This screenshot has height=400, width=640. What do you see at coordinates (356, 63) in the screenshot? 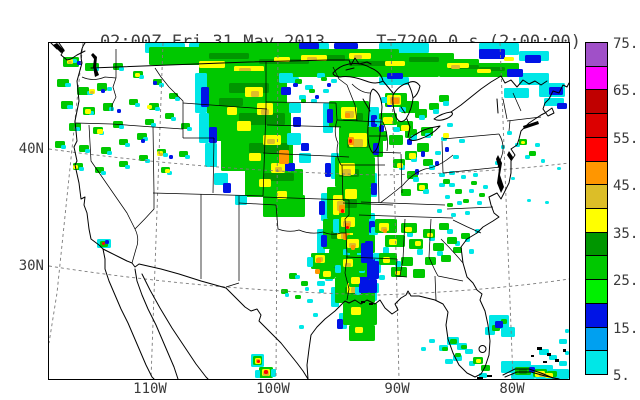
I see `precip-north-band-yellow` at bounding box center [356, 63].